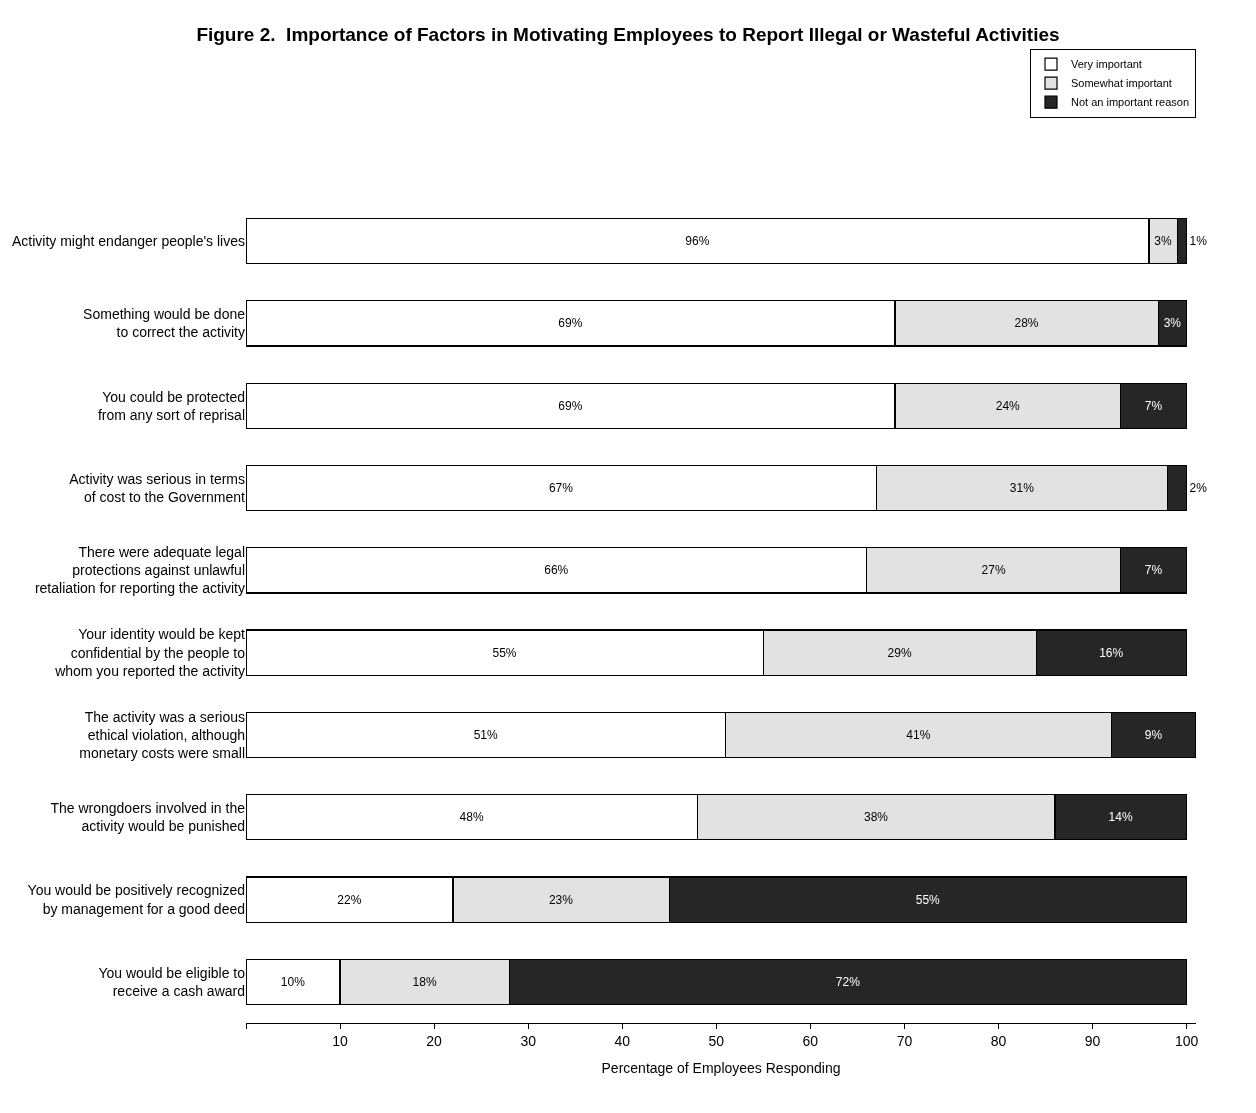 The height and width of the screenshot is (1113, 1256). What do you see at coordinates (904, 1040) in the screenshot?
I see `x-tick-label: 70` at bounding box center [904, 1040].